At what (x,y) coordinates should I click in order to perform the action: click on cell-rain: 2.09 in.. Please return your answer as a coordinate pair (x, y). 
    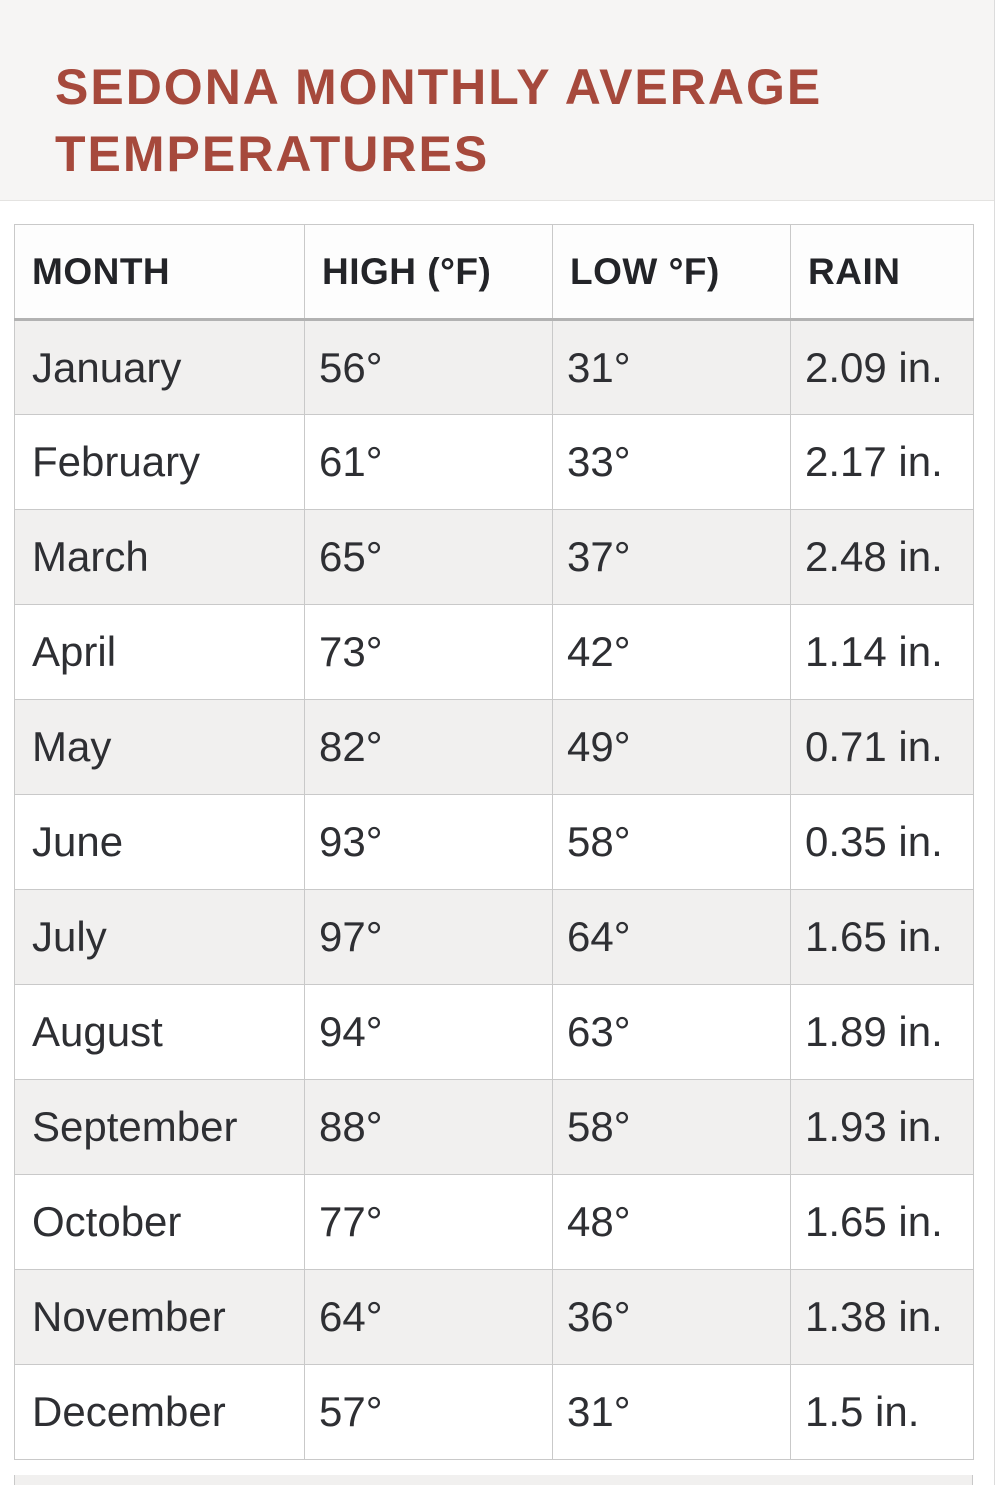
    Looking at the image, I should click on (882, 367).